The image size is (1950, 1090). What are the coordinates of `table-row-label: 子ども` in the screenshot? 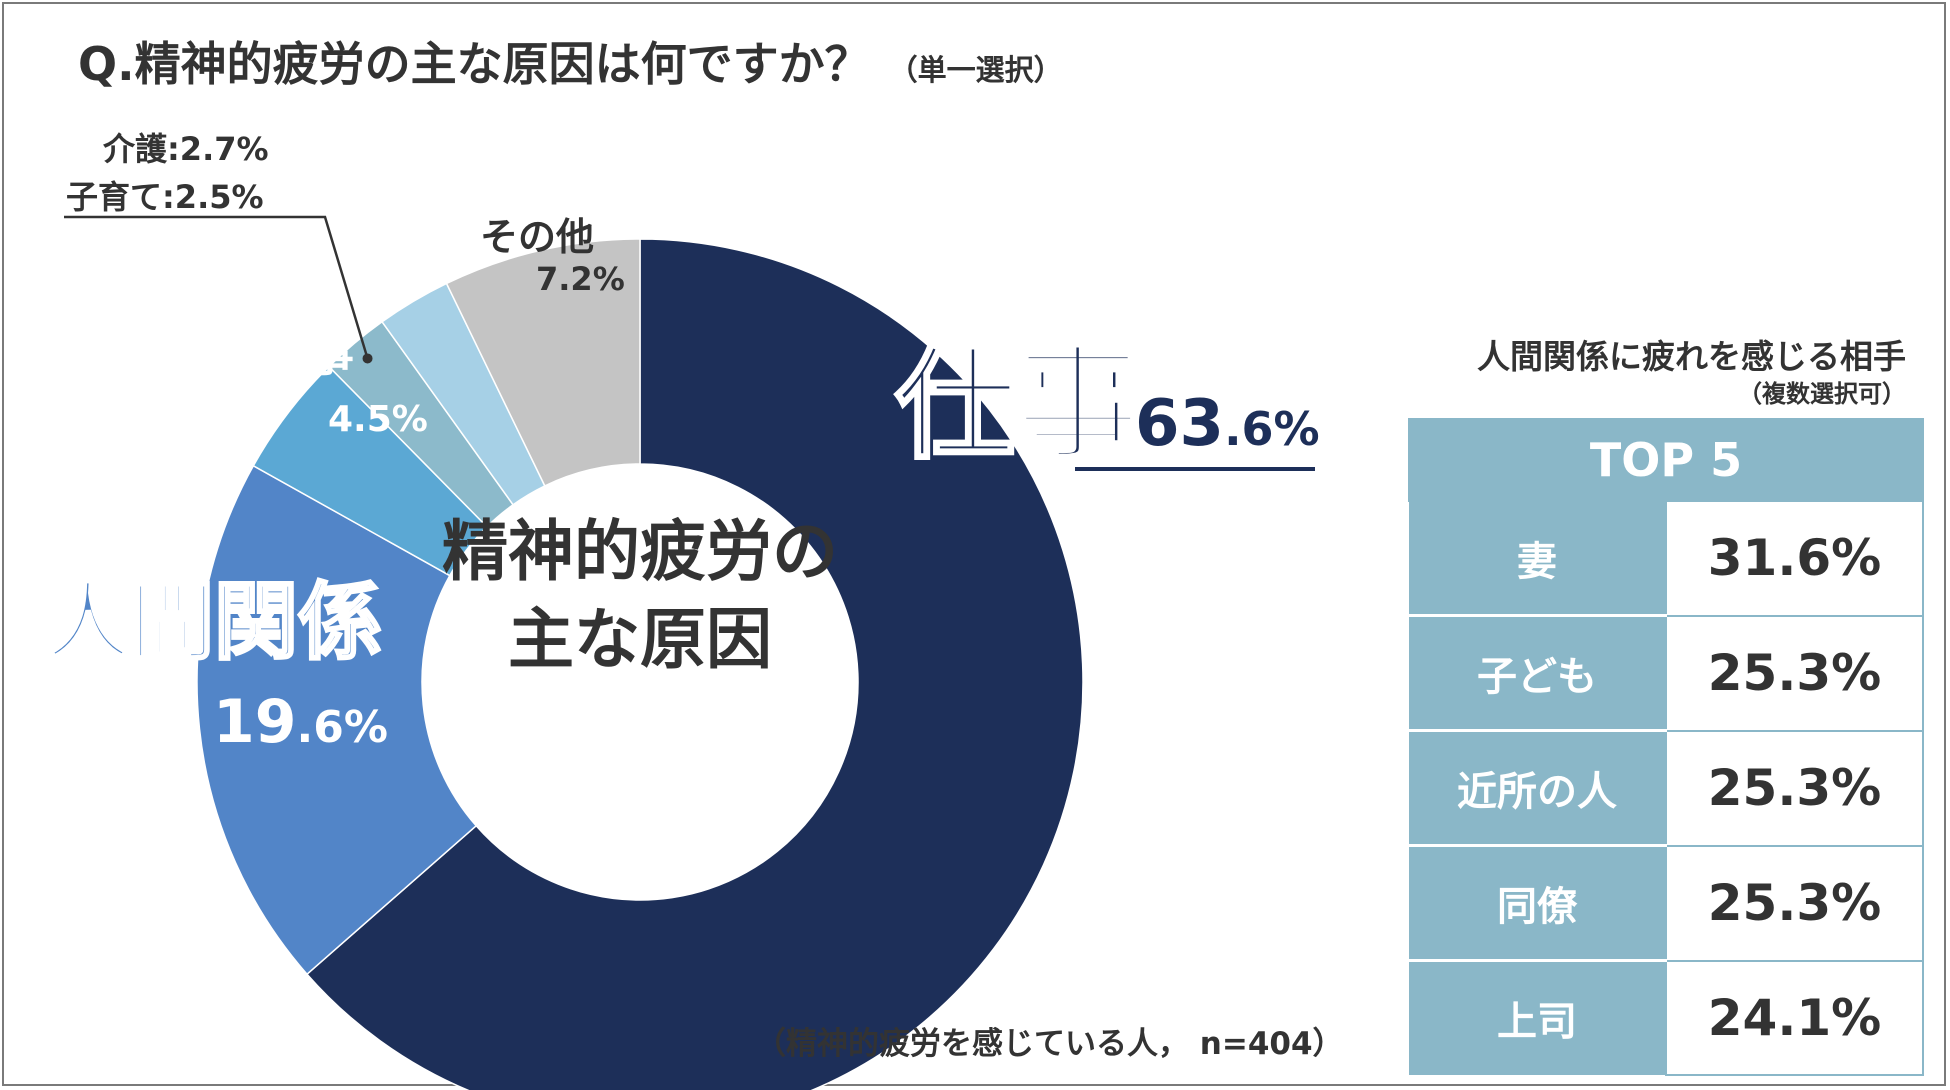 It's located at (1537, 673).